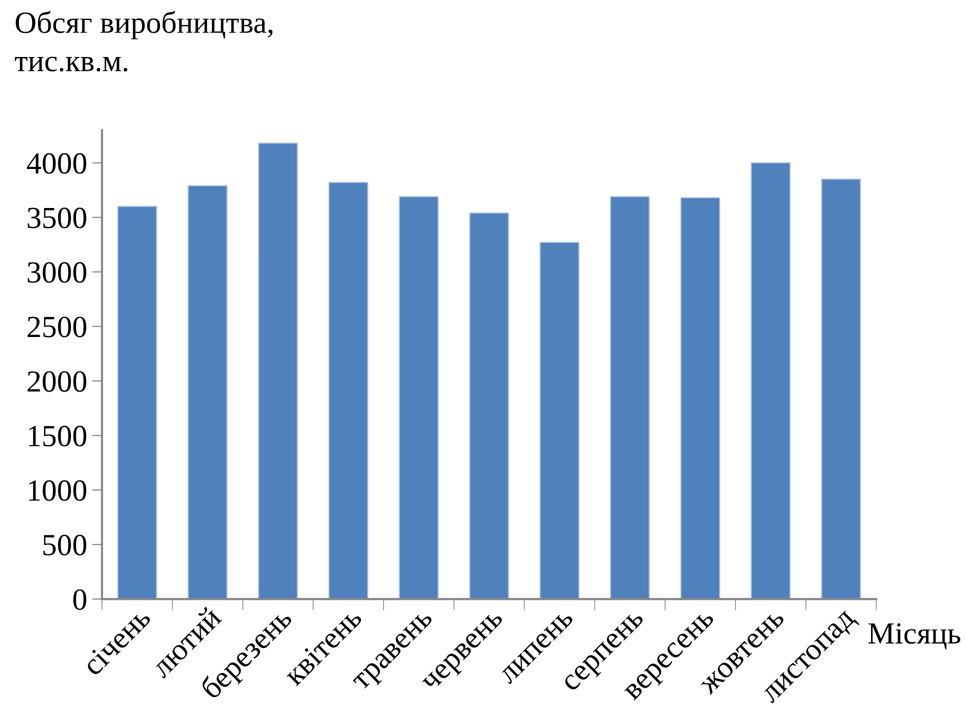  Describe the element at coordinates (57, 272) in the screenshot. I see `y-tick-label: 3000` at that location.